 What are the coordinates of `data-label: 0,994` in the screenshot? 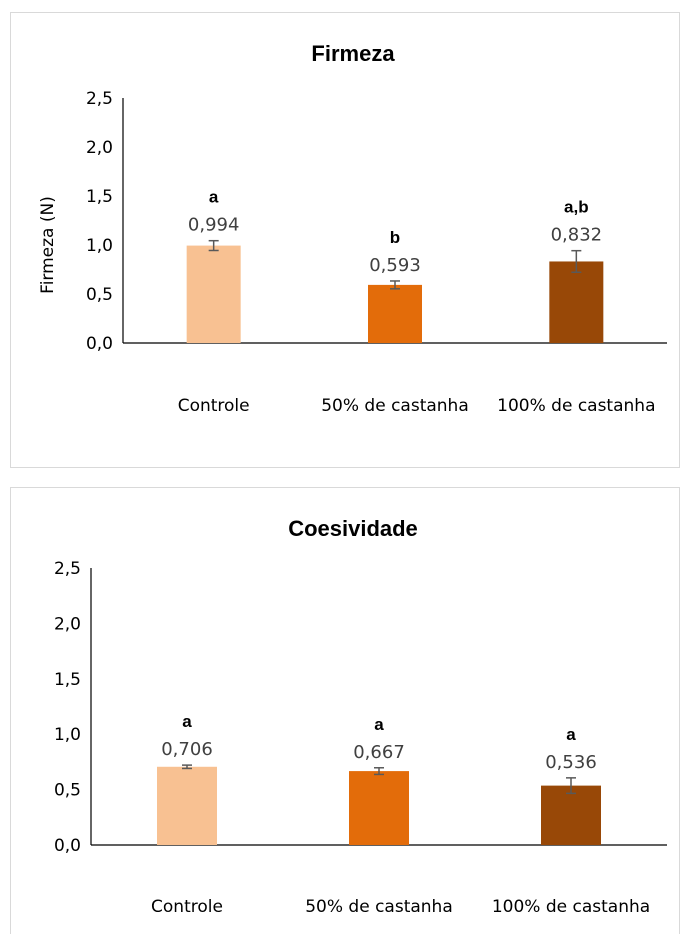 It's located at (214, 225).